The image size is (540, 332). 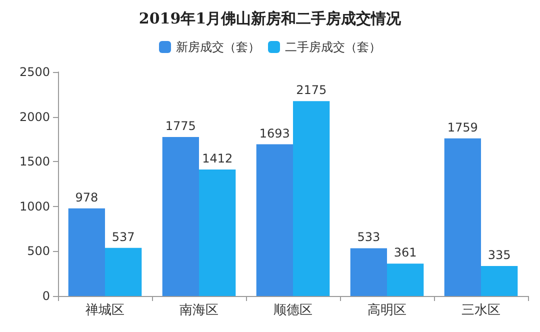 I want to click on y-tick-label: 0, so click(x=46, y=296).